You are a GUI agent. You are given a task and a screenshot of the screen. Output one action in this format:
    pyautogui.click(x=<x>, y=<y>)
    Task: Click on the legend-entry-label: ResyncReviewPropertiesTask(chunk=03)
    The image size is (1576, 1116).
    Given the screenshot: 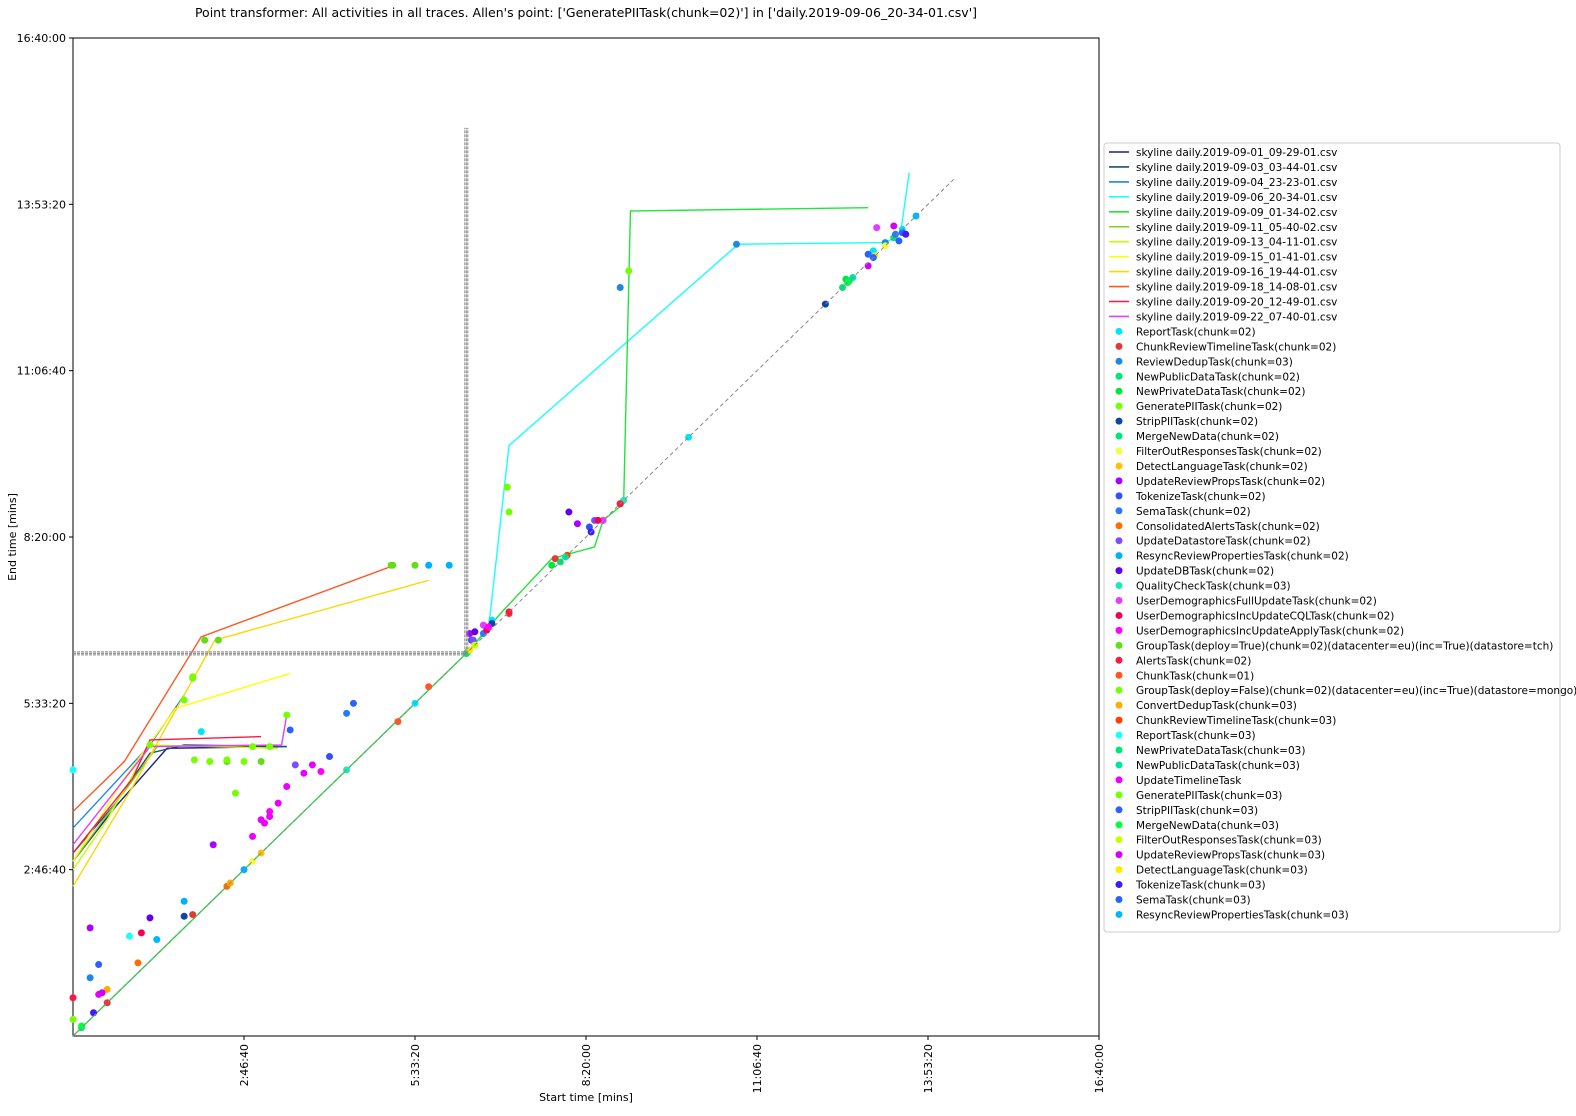 What is the action you would take?
    pyautogui.click(x=1242, y=915)
    